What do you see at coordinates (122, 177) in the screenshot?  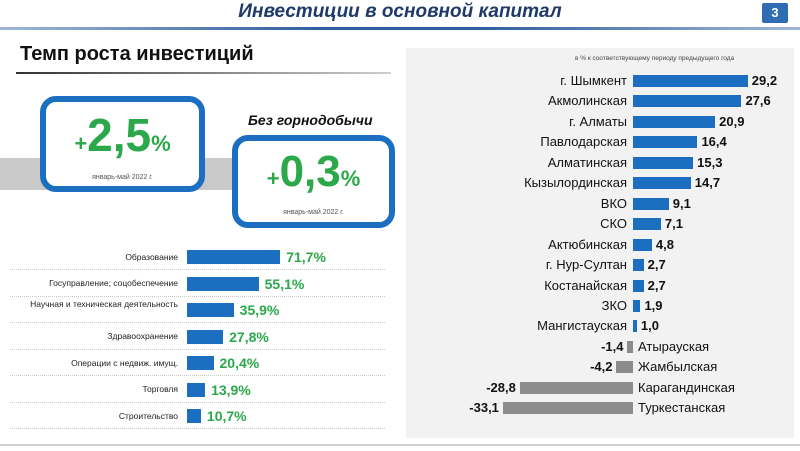 I see `kpi-growth-caption: январь-май 2022 г.` at bounding box center [122, 177].